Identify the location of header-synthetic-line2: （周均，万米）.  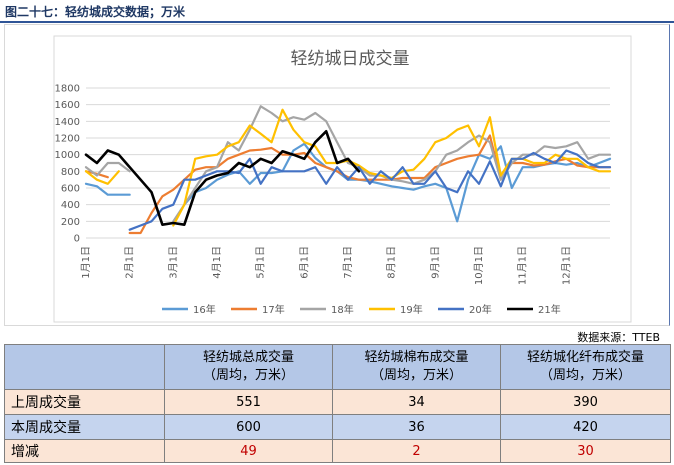
(585, 375).